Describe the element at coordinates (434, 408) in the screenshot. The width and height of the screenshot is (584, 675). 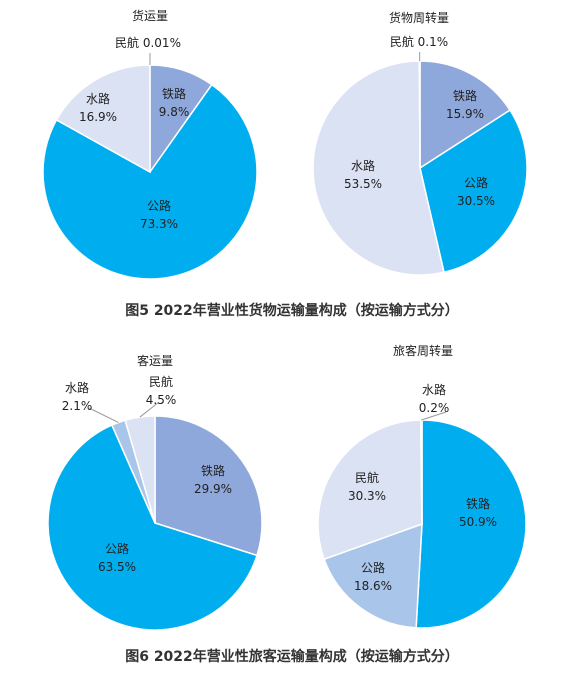
I see `chart-4-value-4: 0.2%` at that location.